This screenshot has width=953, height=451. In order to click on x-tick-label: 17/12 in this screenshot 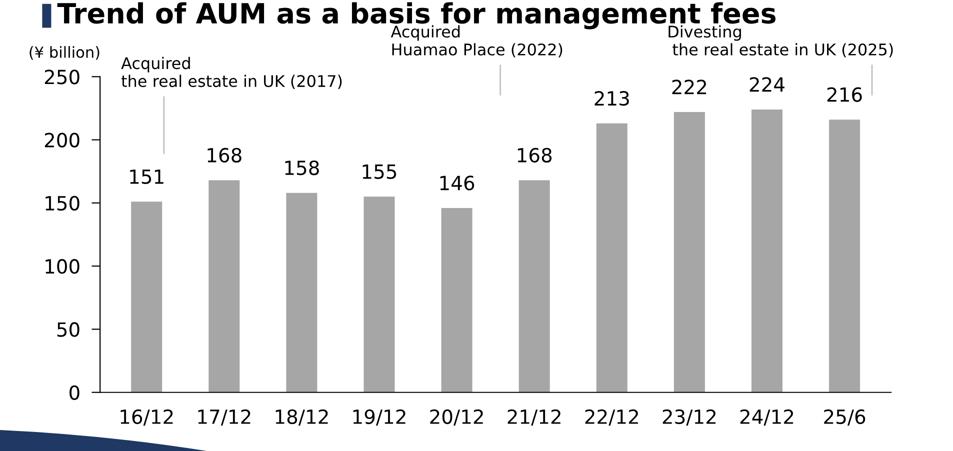, I will do `click(224, 417)`.